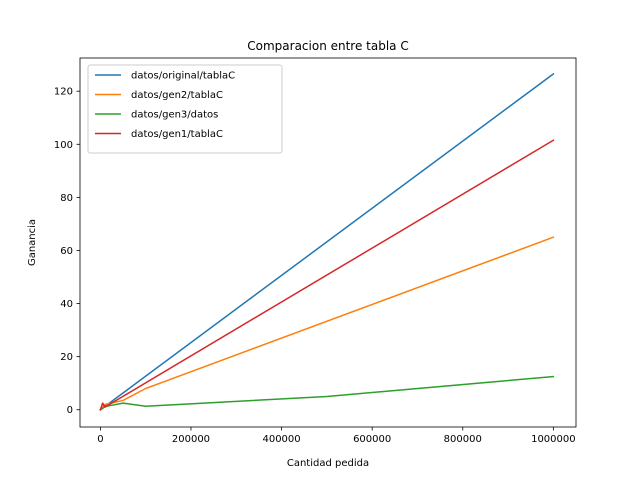 Image resolution: width=640 pixels, height=480 pixels. I want to click on y-tick-label-0: 0, so click(70, 410).